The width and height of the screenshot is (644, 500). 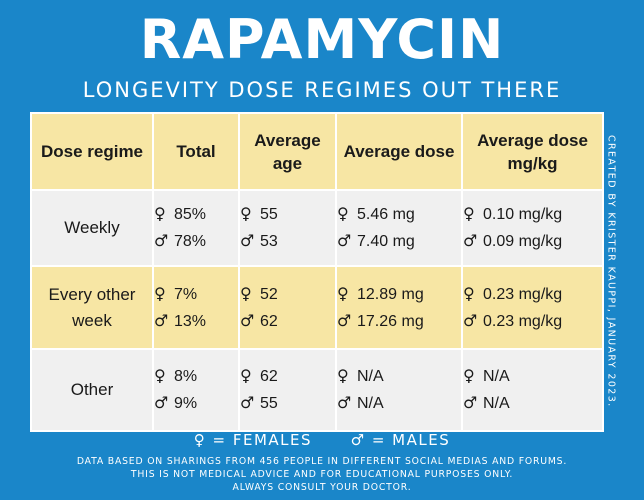 What do you see at coordinates (386, 241) in the screenshot?
I see `male-value: 7.40 mg` at bounding box center [386, 241].